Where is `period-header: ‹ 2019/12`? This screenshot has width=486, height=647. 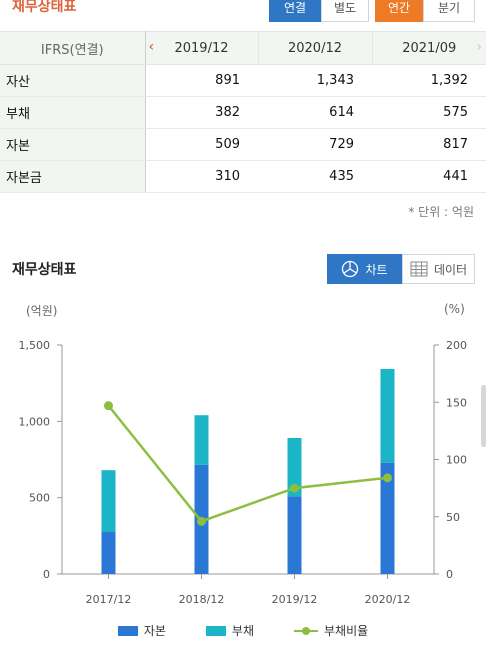 period-header: ‹ 2019/12 is located at coordinates (201, 48).